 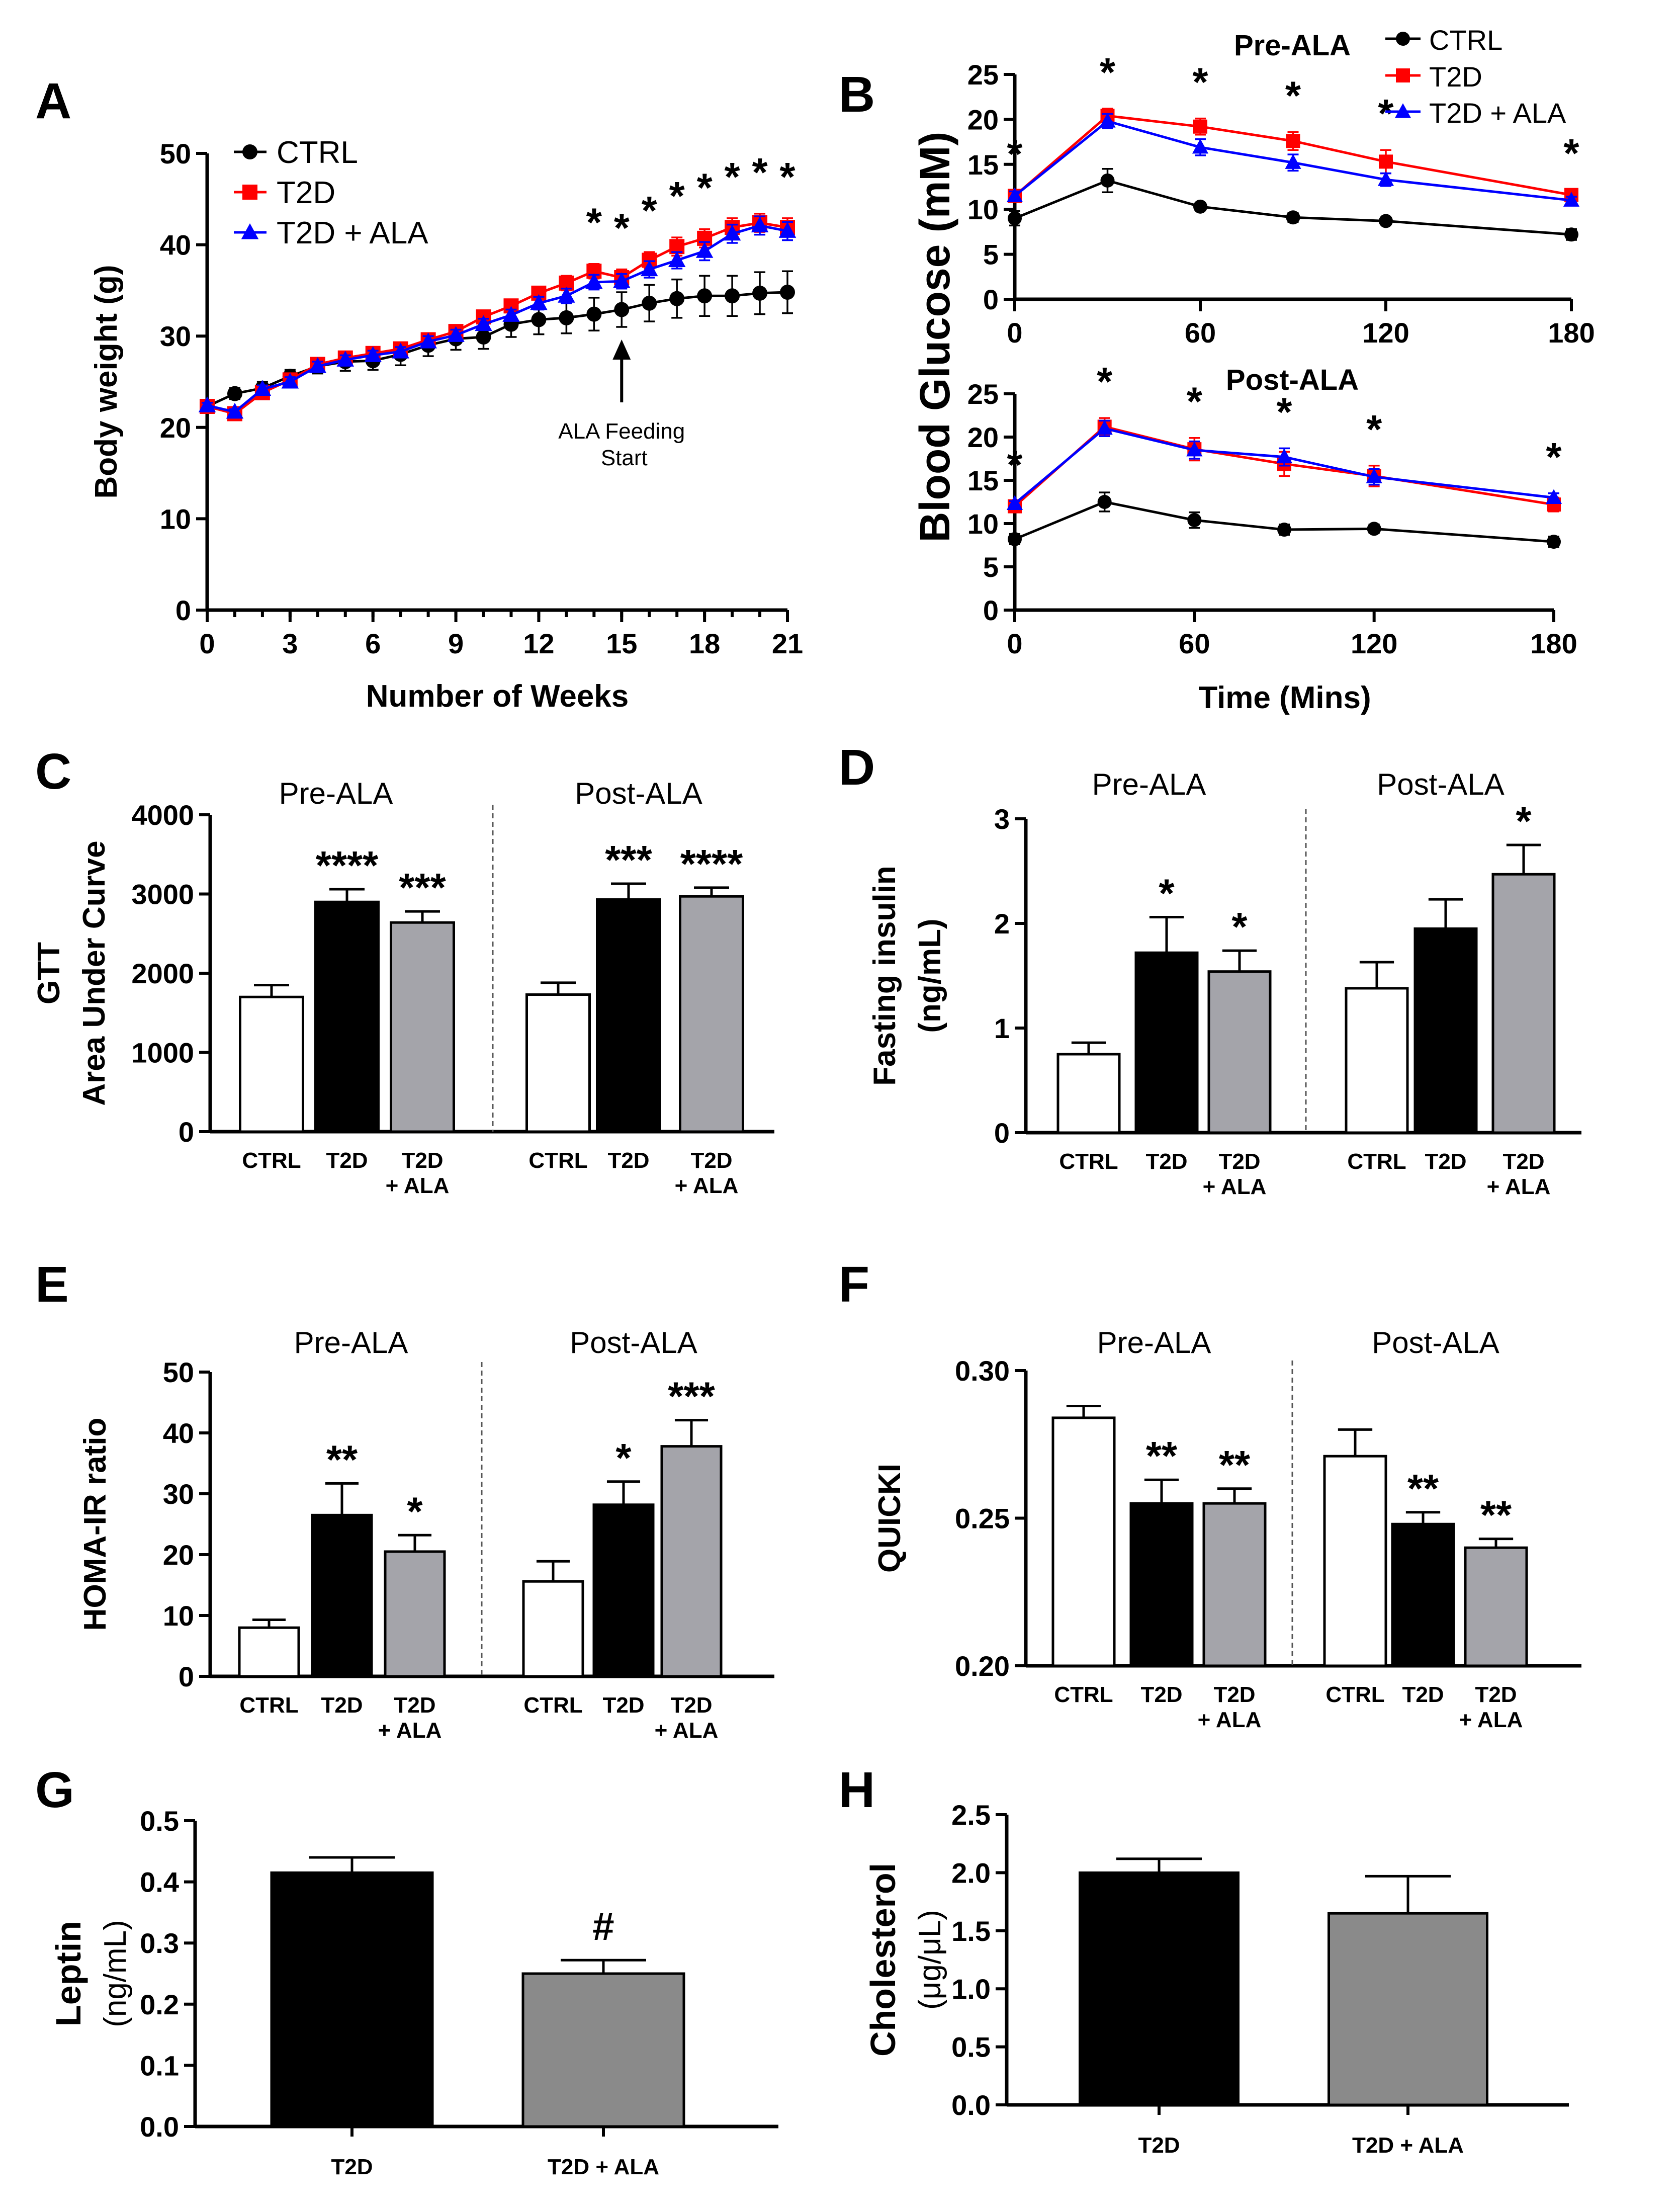 What do you see at coordinates (95, 1525) in the screenshot?
I see `y-axis-label: HOMA-IR ratio` at bounding box center [95, 1525].